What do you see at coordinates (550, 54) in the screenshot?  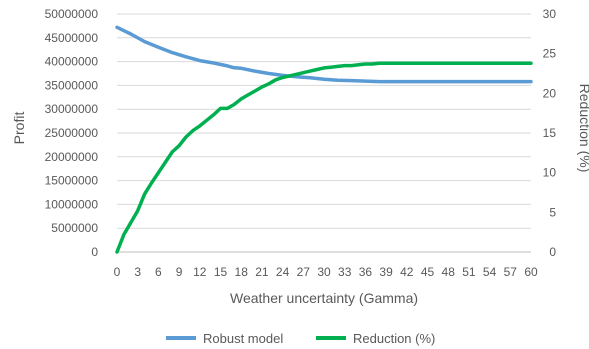 I see `y2-tick-label: 25` at bounding box center [550, 54].